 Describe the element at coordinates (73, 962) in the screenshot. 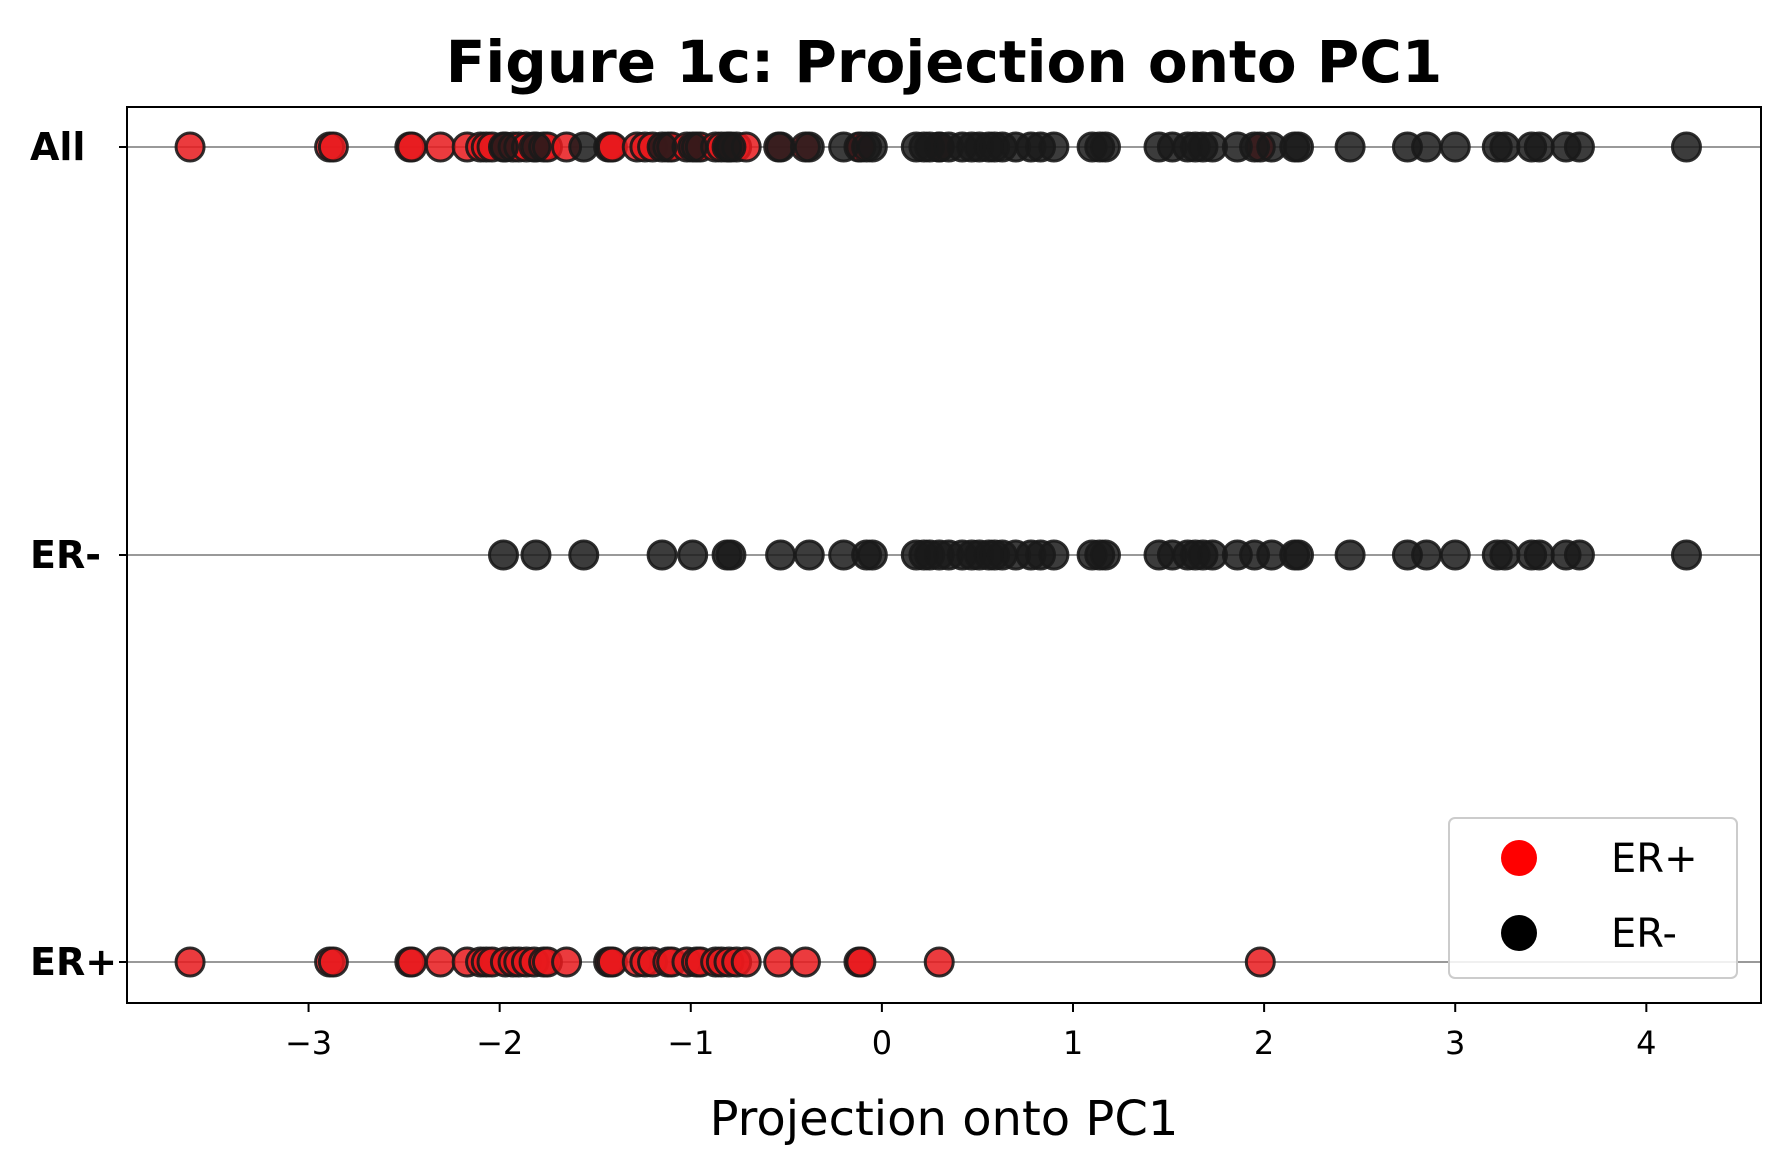

I see `y-tick-label-er-plus: ER+` at that location.